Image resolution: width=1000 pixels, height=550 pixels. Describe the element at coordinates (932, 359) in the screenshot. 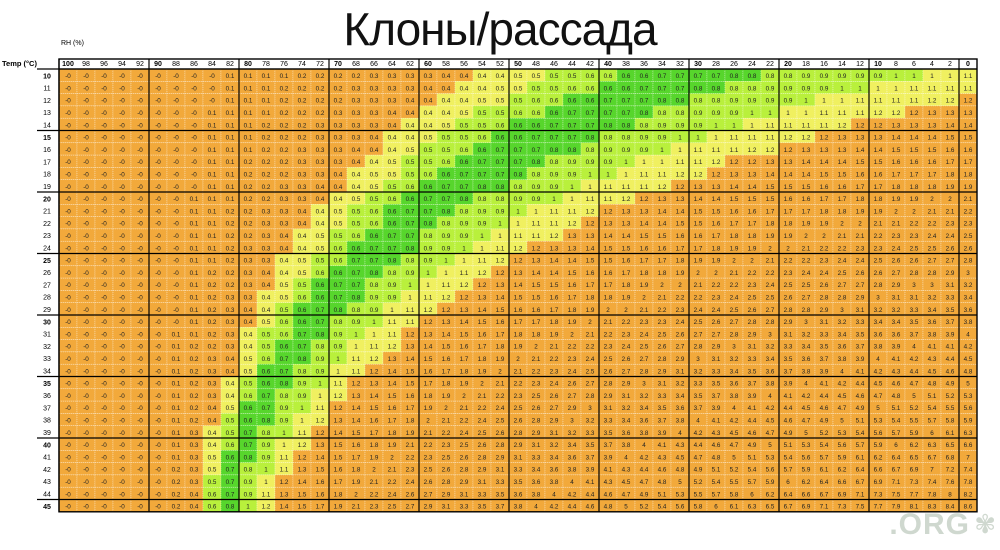

I see `cell-value: 4.3` at that location.